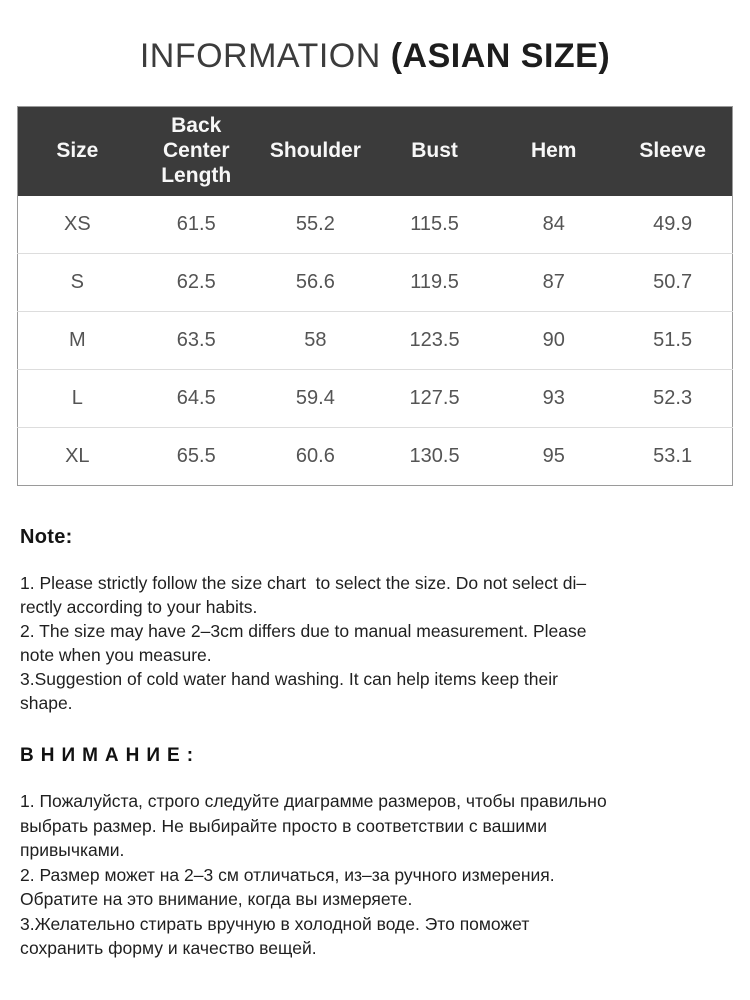 This screenshot has height=1000, width=750. What do you see at coordinates (434, 224) in the screenshot?
I see `table-cell: 115.5` at bounding box center [434, 224].